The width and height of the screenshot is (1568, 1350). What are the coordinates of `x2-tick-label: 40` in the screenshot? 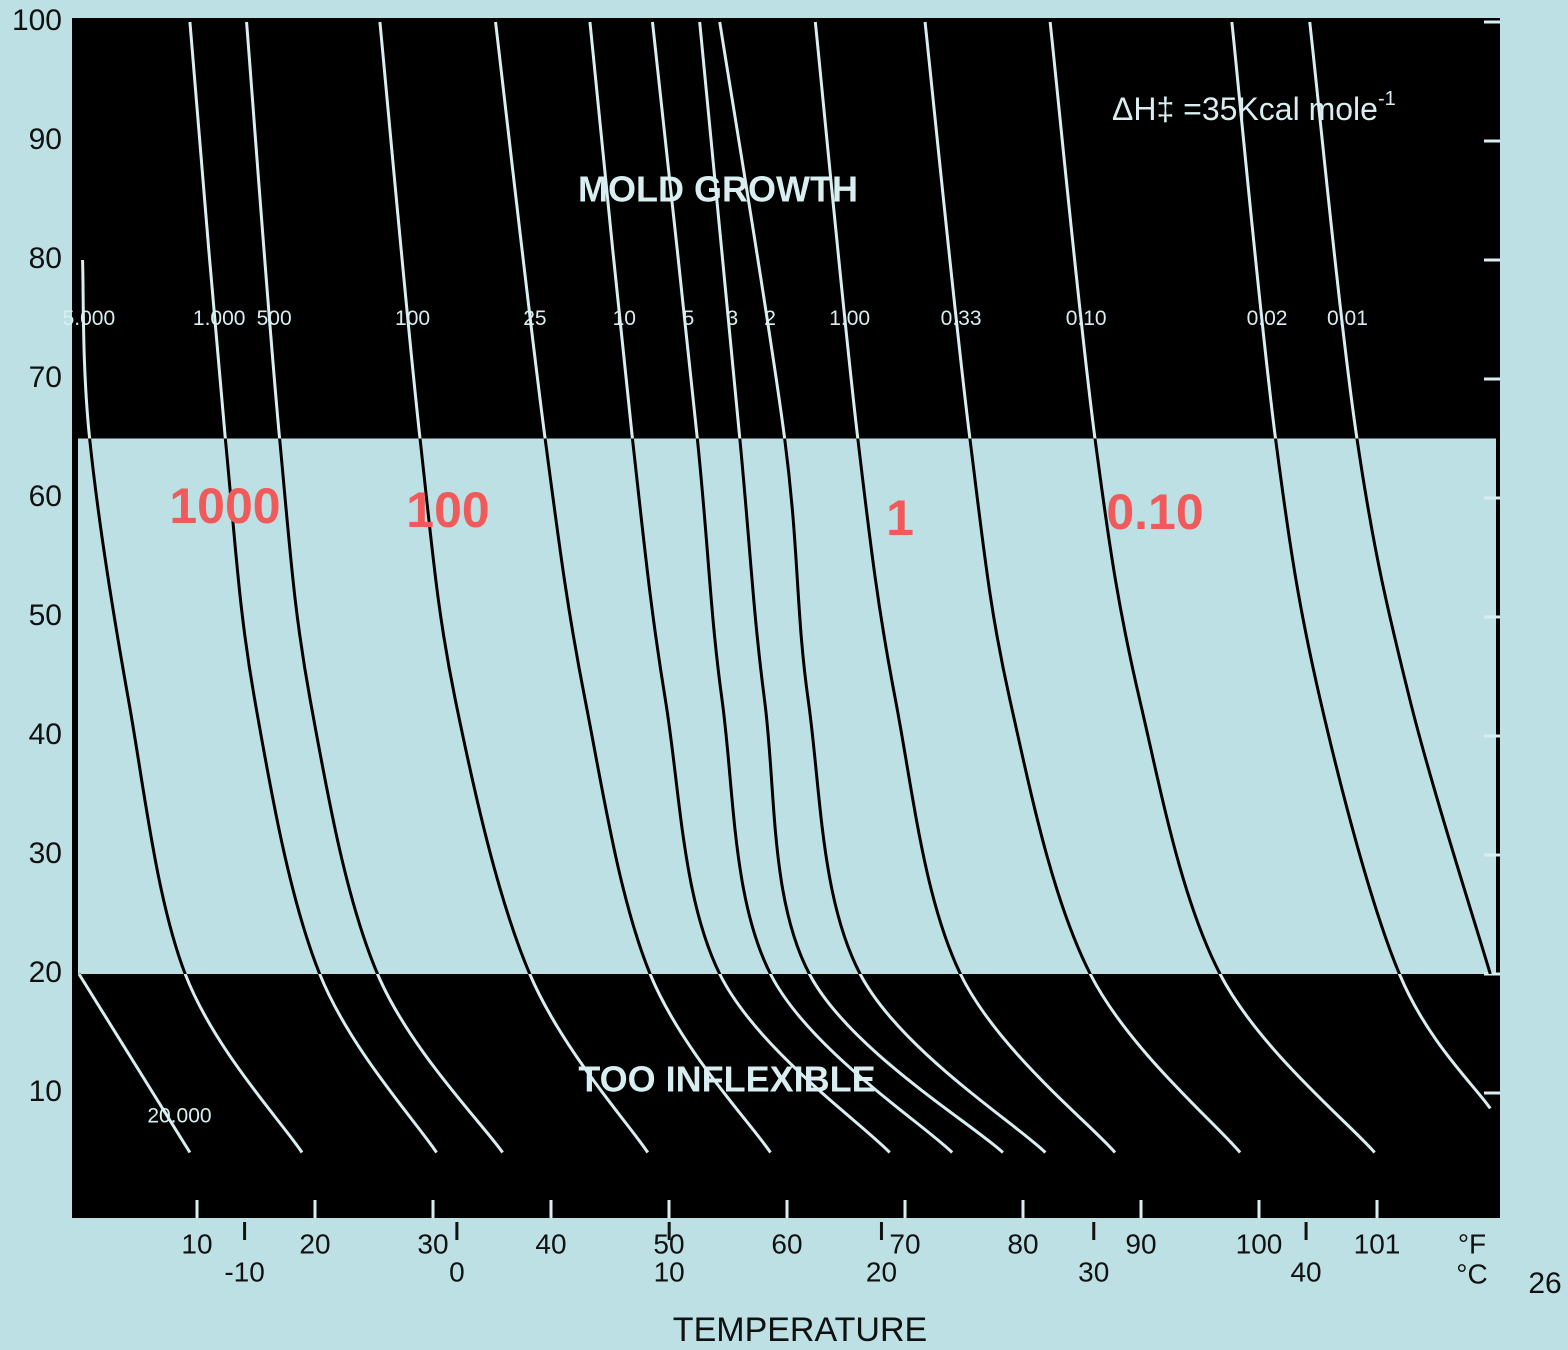 It's located at (1305, 1271).